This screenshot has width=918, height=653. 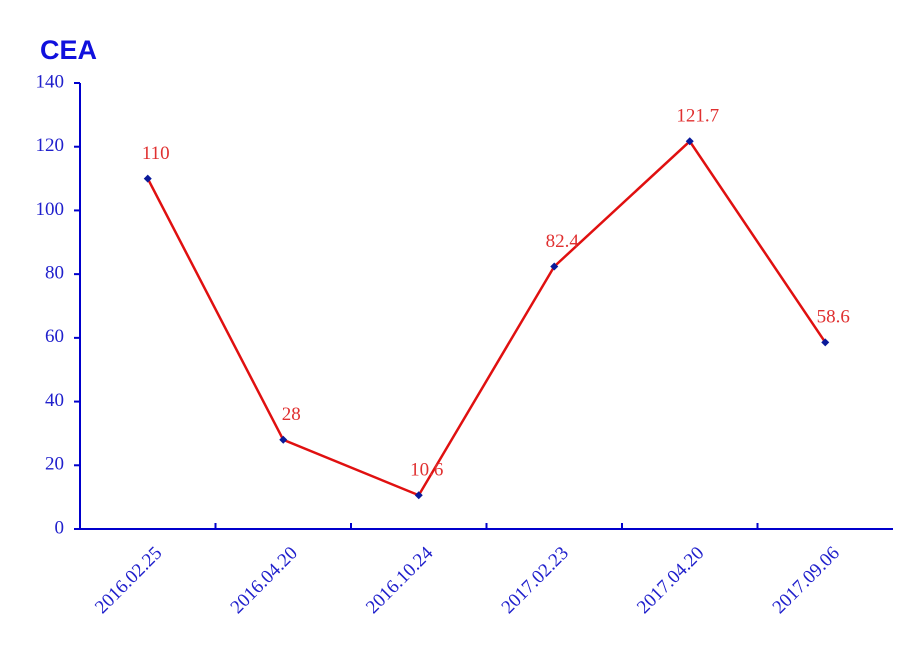 I want to click on y-tick-label: 140, so click(x=50, y=81).